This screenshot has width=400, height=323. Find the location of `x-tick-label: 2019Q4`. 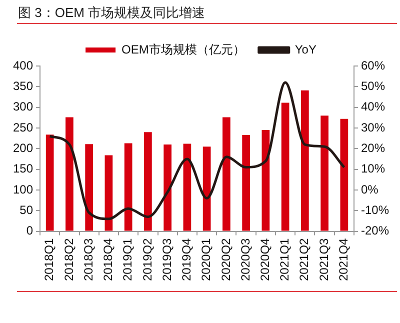

x-tick-label: 2019Q4 is located at coordinates (187, 259).